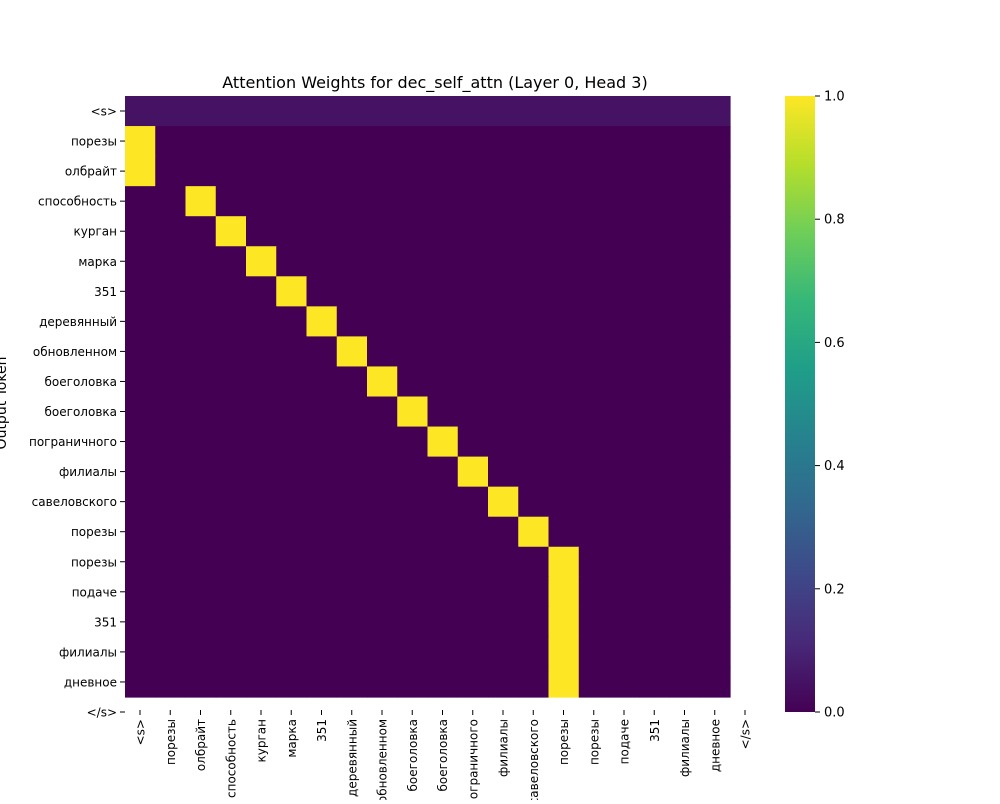 This screenshot has height=804, width=1000. I want to click on colorbar-tick-label: 0.0, so click(834, 713).